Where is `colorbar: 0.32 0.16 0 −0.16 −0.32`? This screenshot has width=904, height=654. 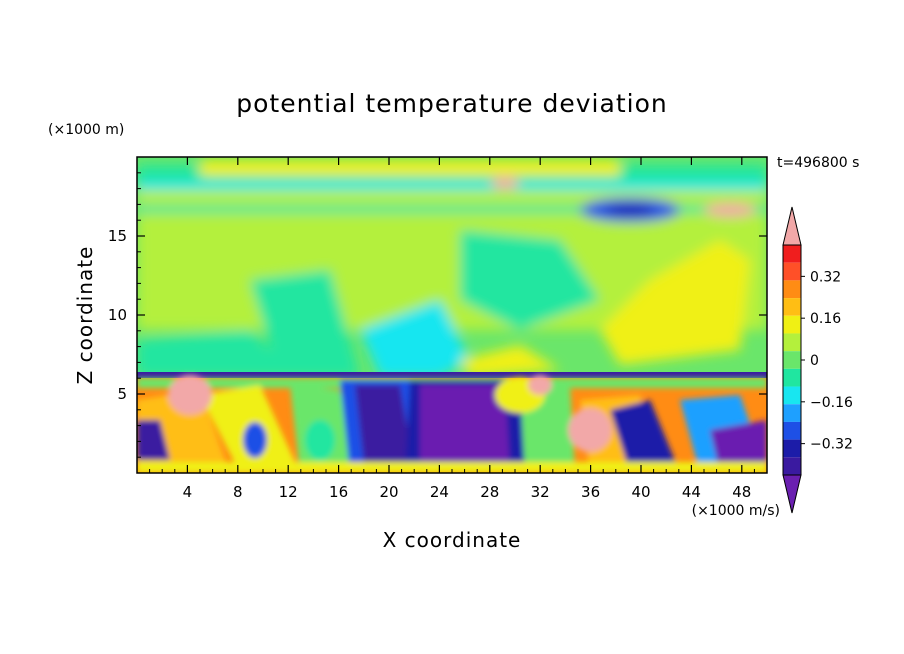 colorbar: 0.32 0.16 0 −0.16 −0.32 is located at coordinates (817, 360).